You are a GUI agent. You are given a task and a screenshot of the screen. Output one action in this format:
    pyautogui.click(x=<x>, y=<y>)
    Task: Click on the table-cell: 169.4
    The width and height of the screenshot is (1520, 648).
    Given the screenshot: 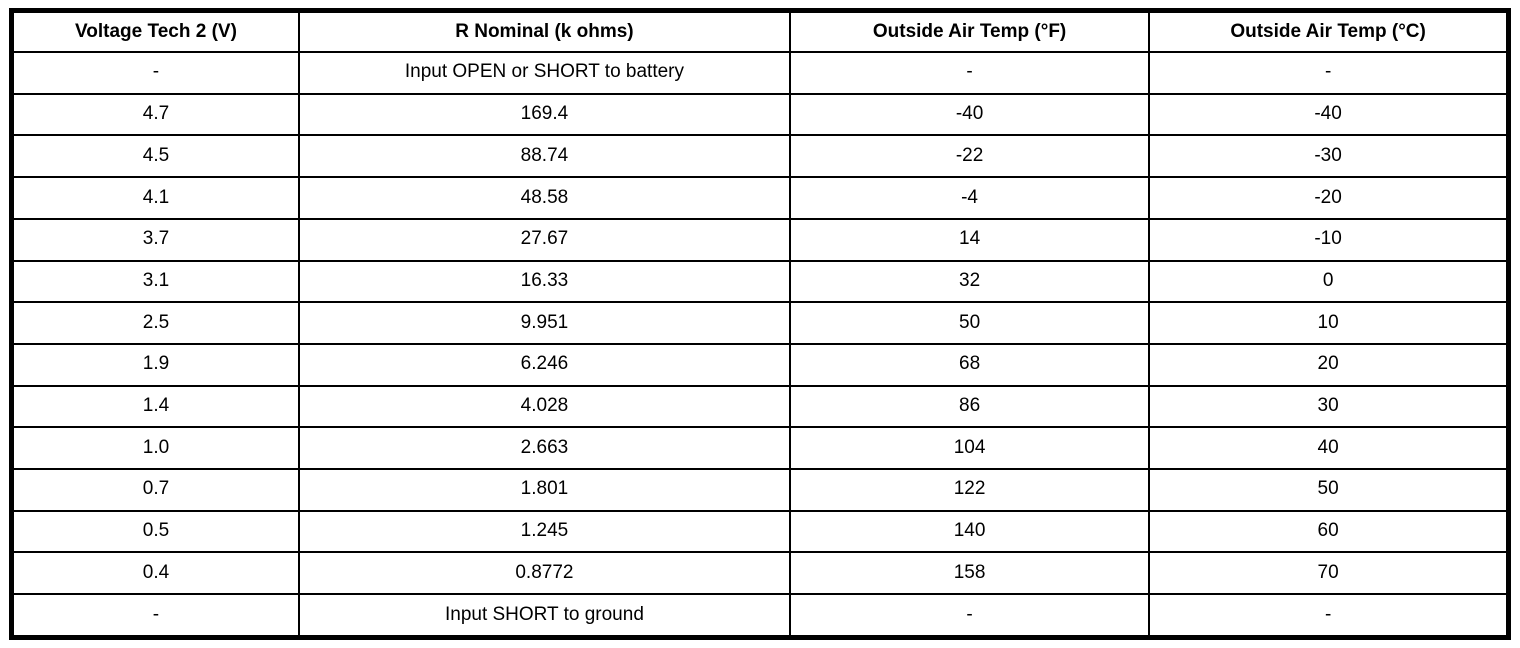 What is the action you would take?
    pyautogui.click(x=544, y=114)
    